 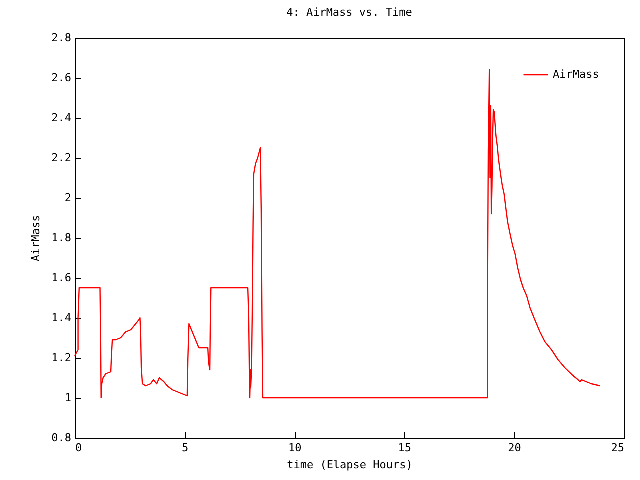 I want to click on x-tick-label: 0, so click(x=79, y=448).